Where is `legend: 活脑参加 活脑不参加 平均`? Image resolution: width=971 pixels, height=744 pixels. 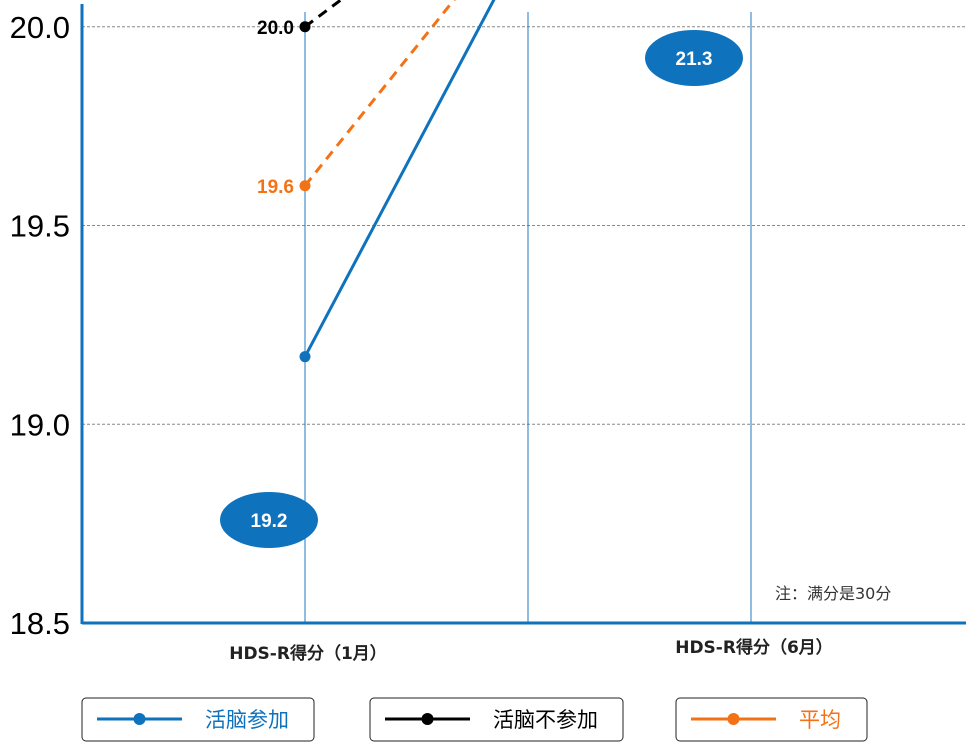 legend: 活脑参加 活脑不参加 平均 is located at coordinates (474, 719).